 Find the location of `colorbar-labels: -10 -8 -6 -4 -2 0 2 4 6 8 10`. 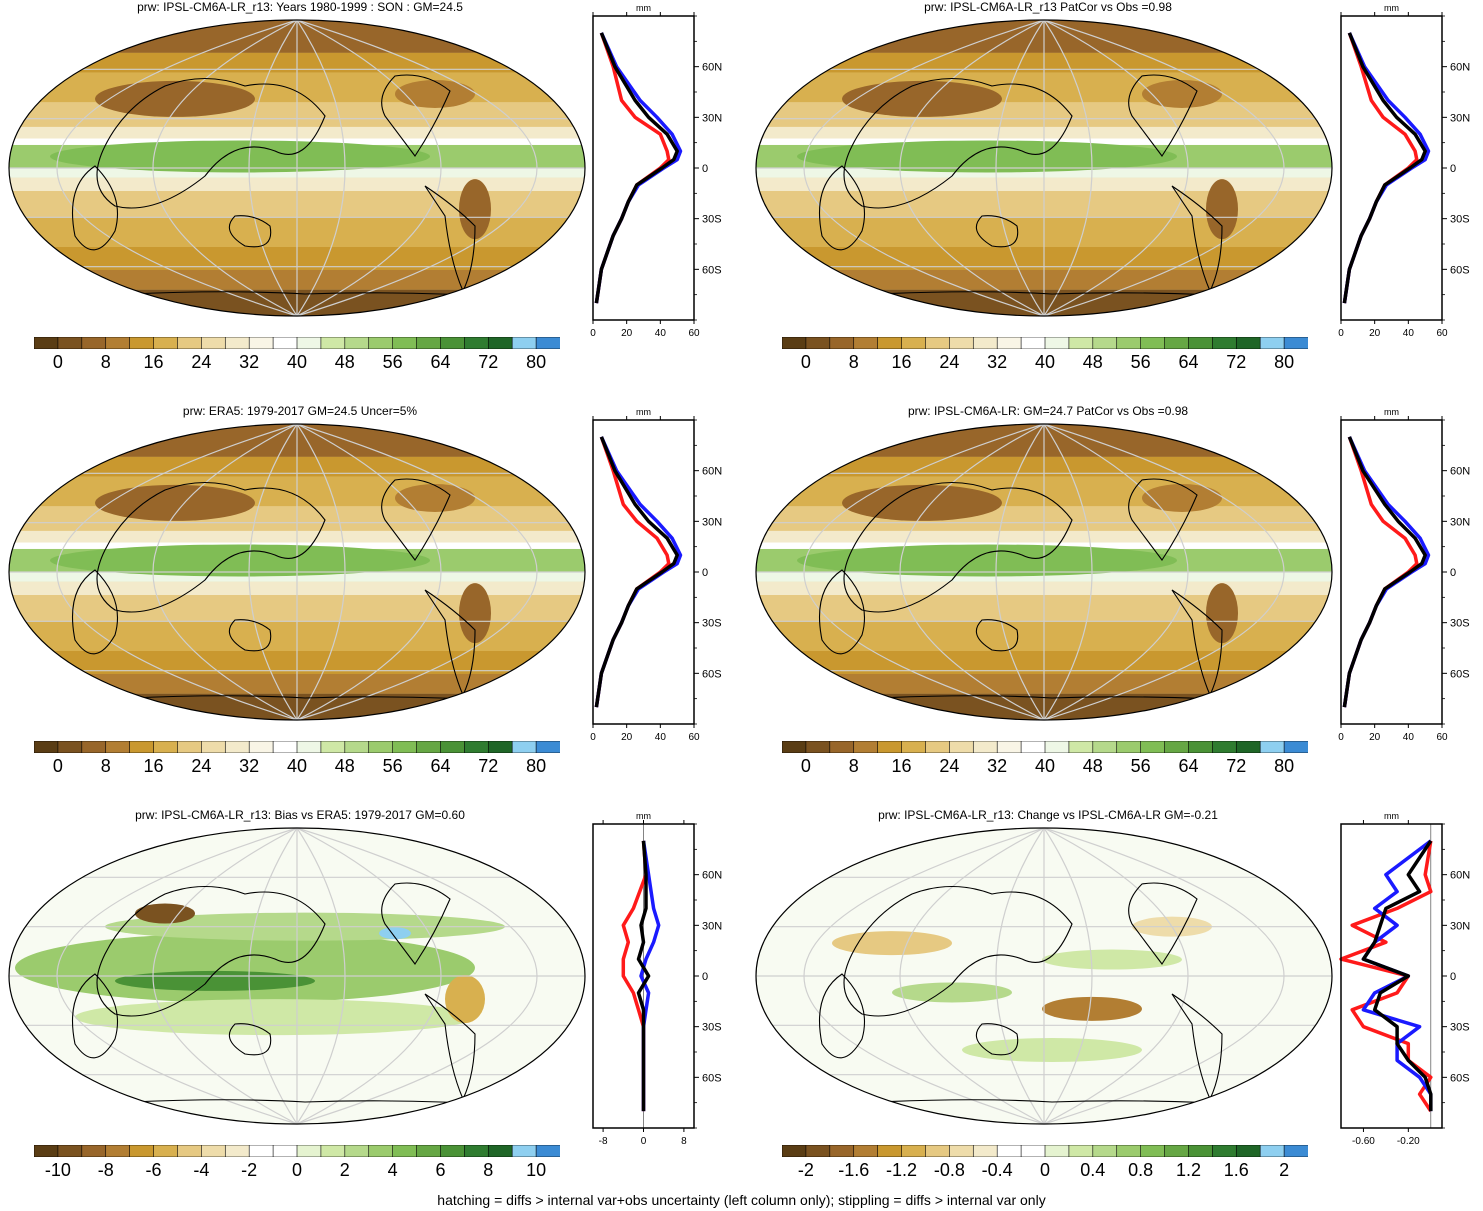

colorbar-labels: -10 -8 -6 -4 -2 0 2 4 6 8 10 is located at coordinates (297, 1171).